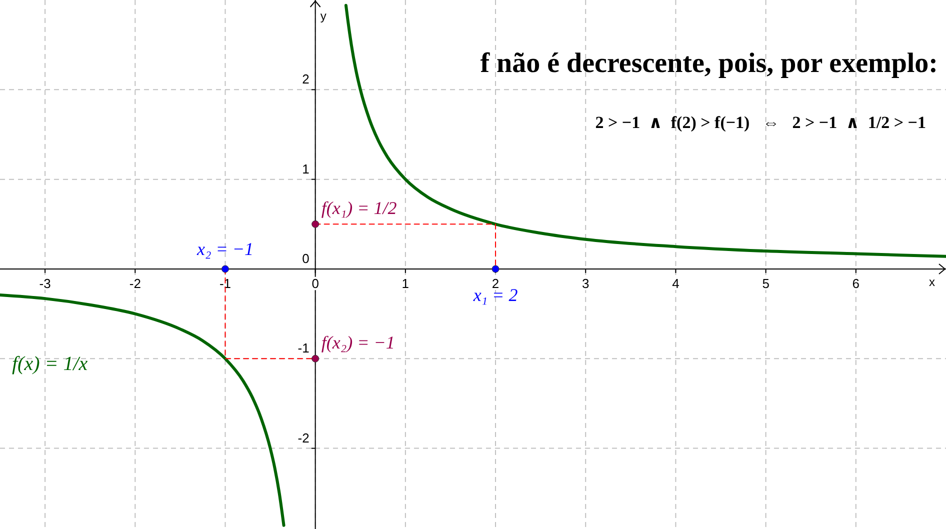  What do you see at coordinates (676, 283) in the screenshot?
I see `x-tick-label: 4` at bounding box center [676, 283].